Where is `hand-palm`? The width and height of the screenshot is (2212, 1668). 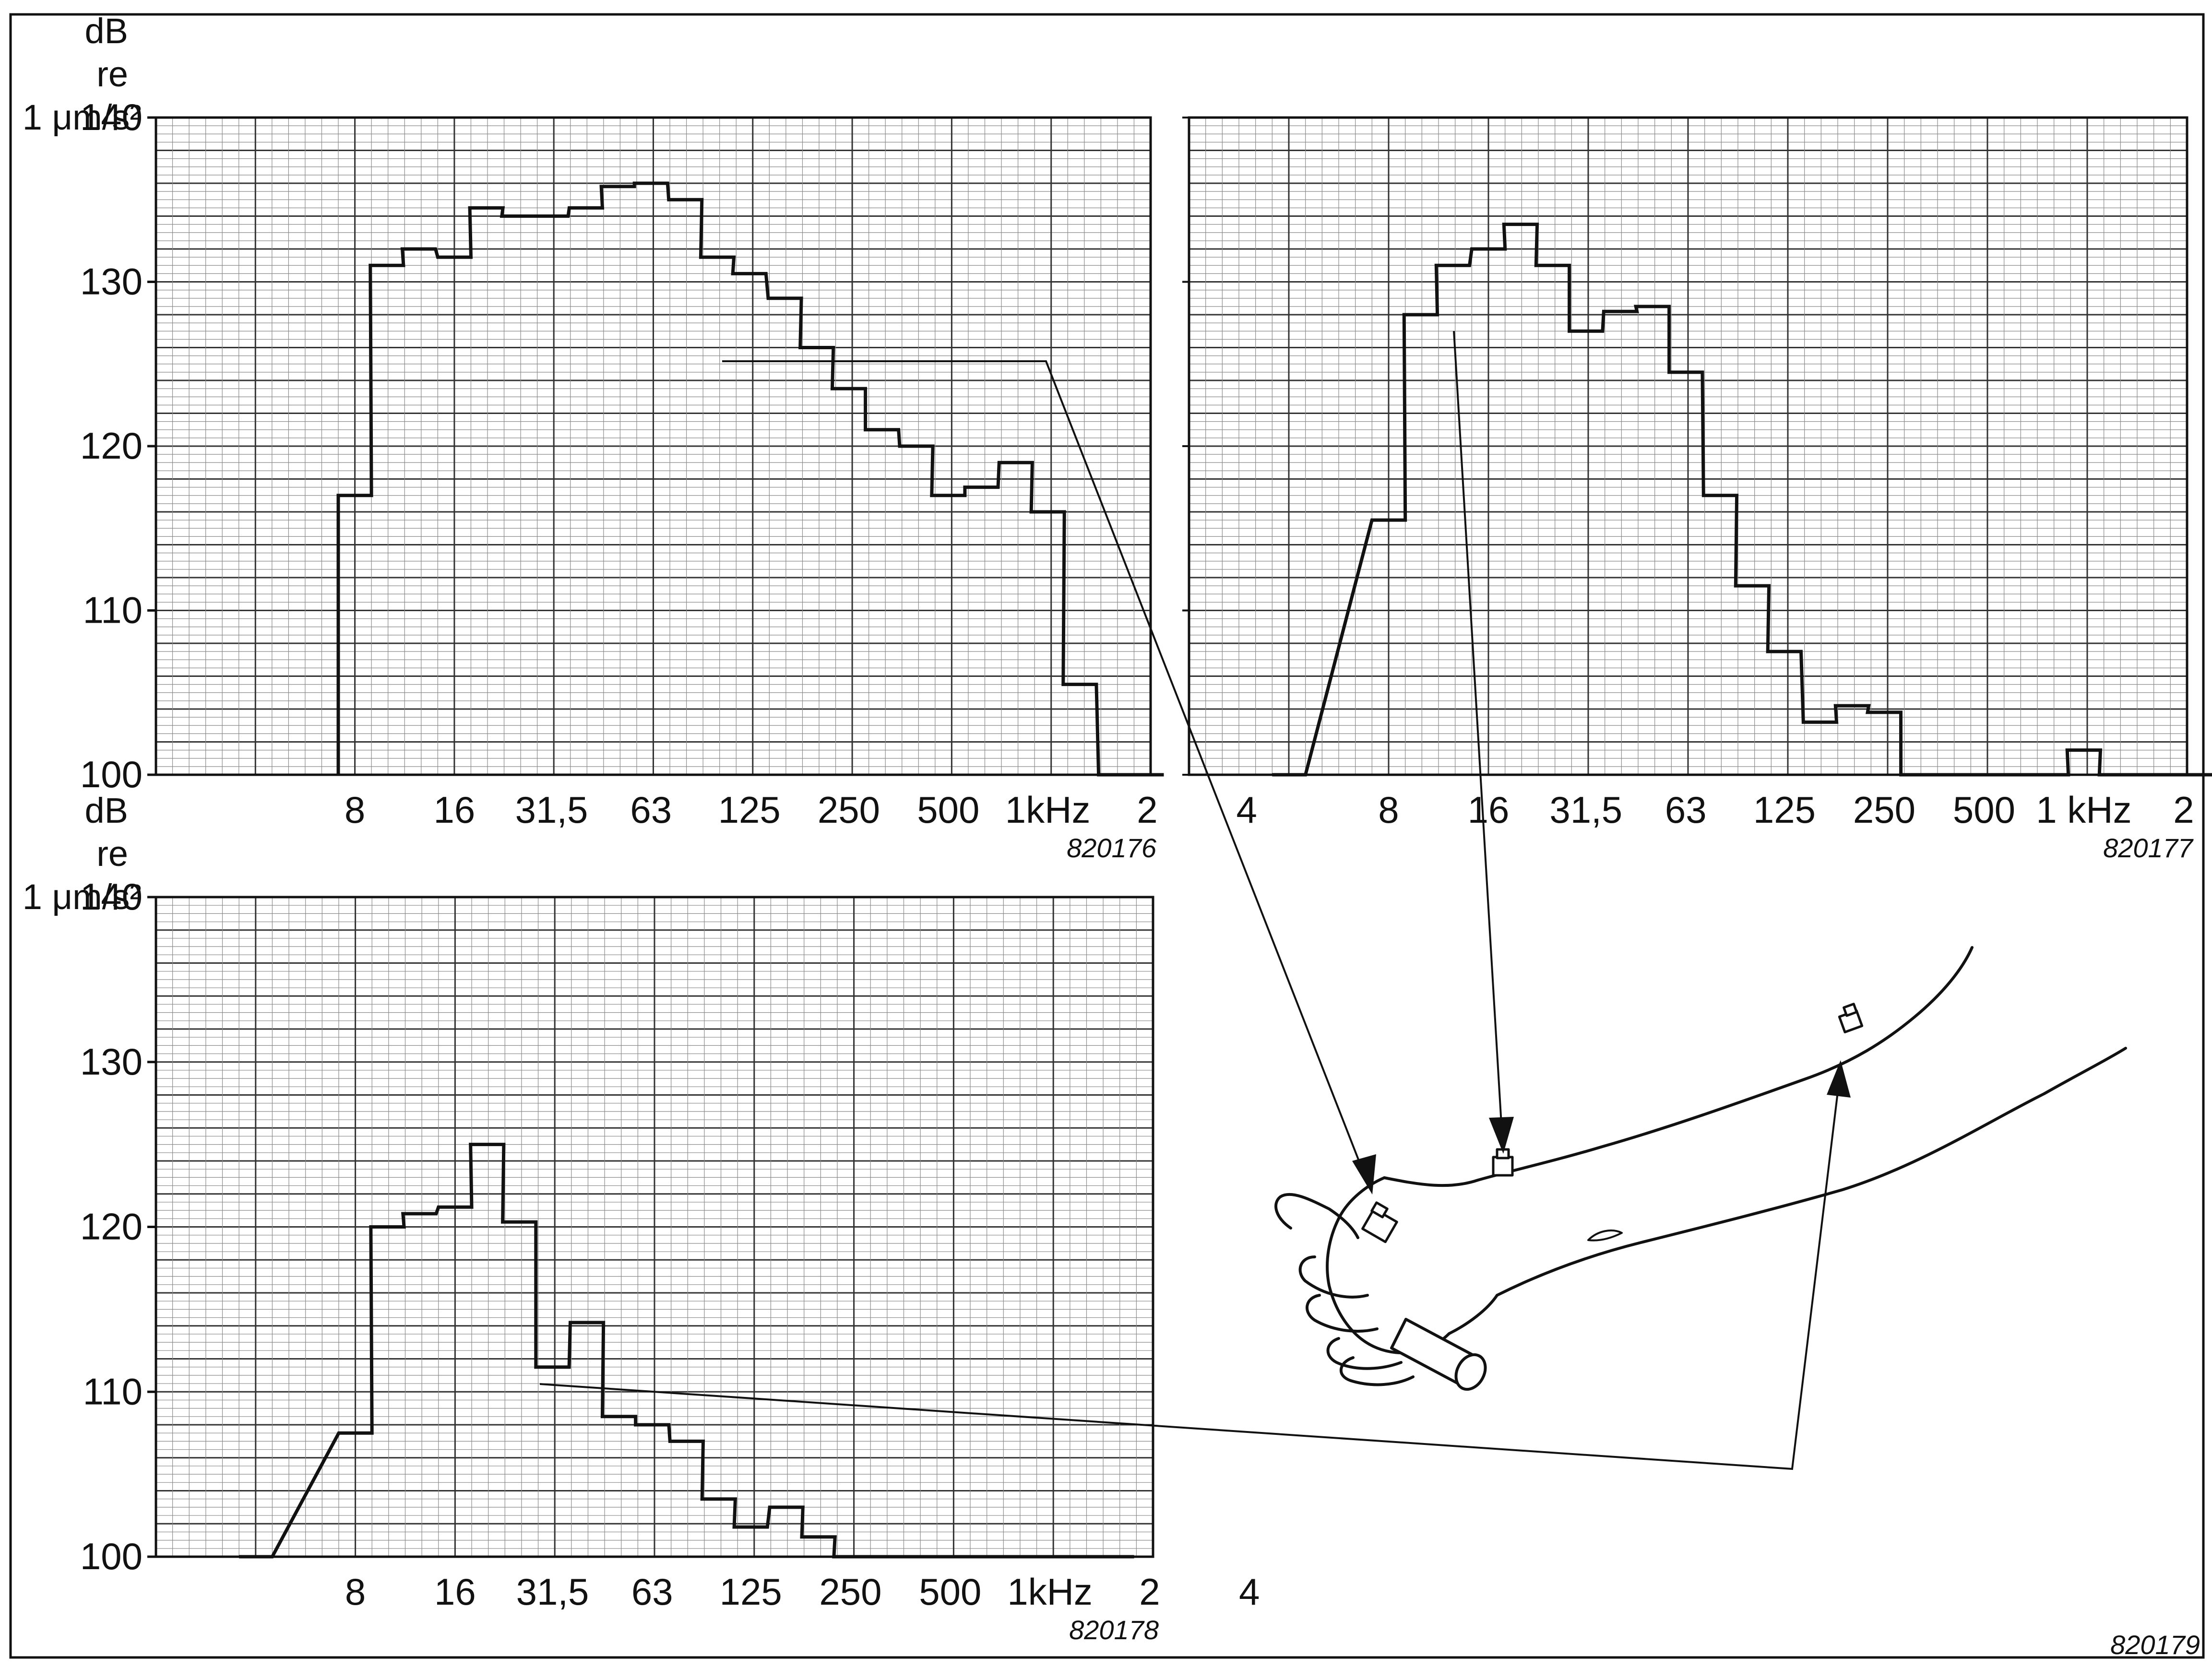 hand-palm is located at coordinates (1473, 1314).